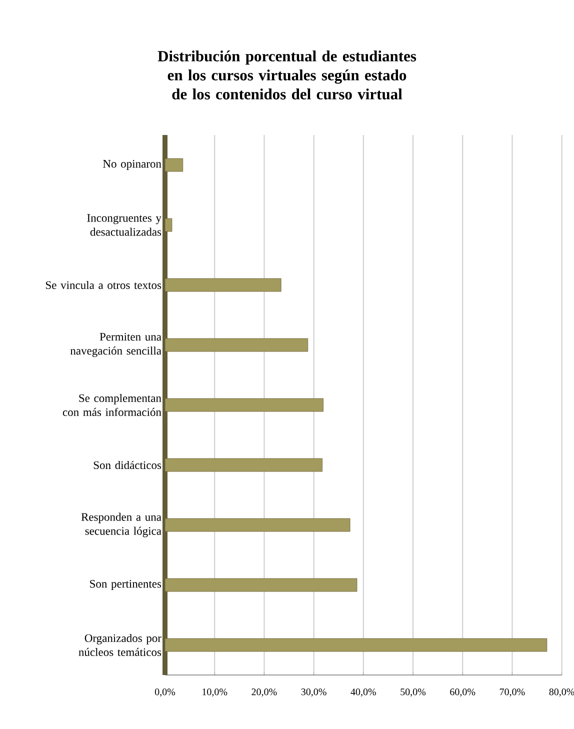 This screenshot has height=729, width=574. What do you see at coordinates (313, 692) in the screenshot?
I see `x-tick-label: 30,0%` at bounding box center [313, 692].